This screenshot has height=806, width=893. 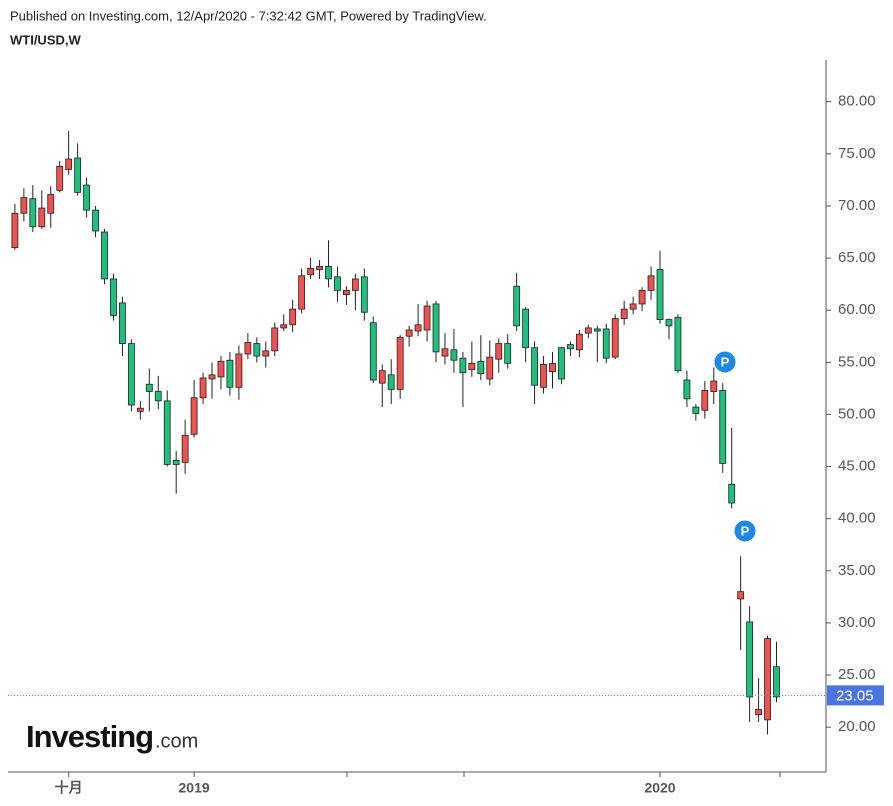 I want to click on x-tick-label: 2019, so click(x=194, y=788).